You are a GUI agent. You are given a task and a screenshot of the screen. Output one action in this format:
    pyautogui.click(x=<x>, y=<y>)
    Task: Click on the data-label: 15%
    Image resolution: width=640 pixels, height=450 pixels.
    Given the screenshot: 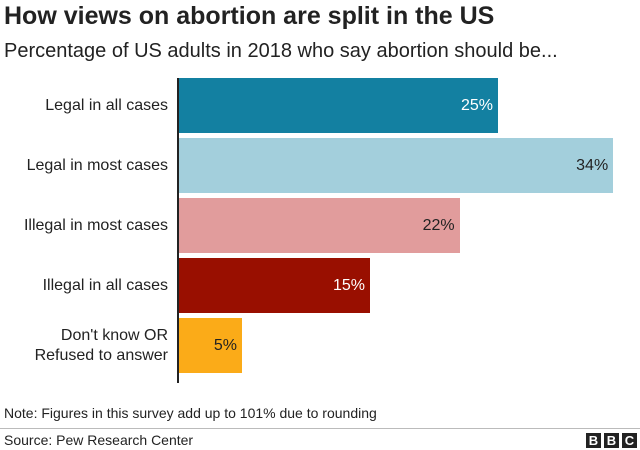 What is the action you would take?
    pyautogui.click(x=348, y=285)
    